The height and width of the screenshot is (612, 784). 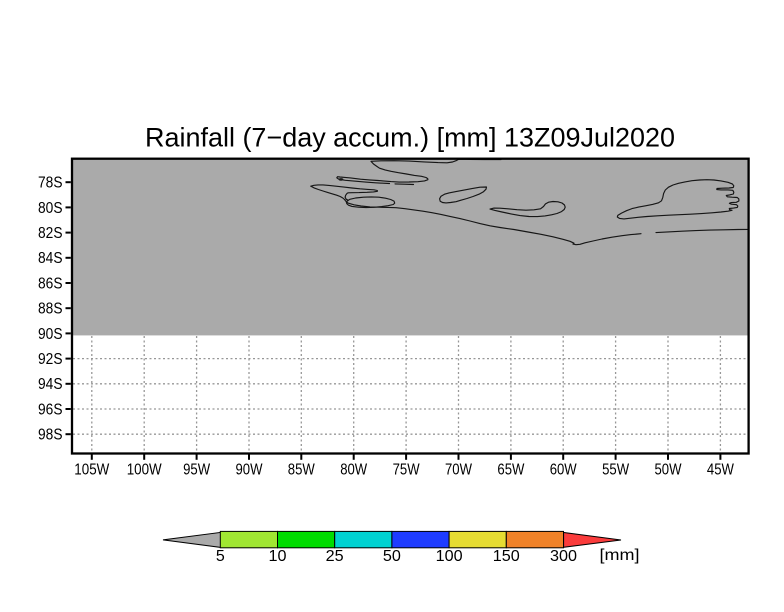 What do you see at coordinates (564, 469) in the screenshot?
I see `svg-text: 60W` at bounding box center [564, 469].